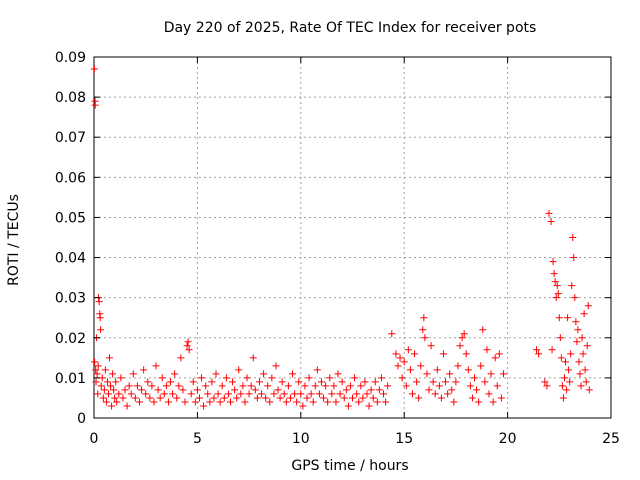 Image resolution: width=640 pixels, height=480 pixels. Describe the element at coordinates (70, 339) in the screenshot. I see `y-tick-label: 0.02` at that location.